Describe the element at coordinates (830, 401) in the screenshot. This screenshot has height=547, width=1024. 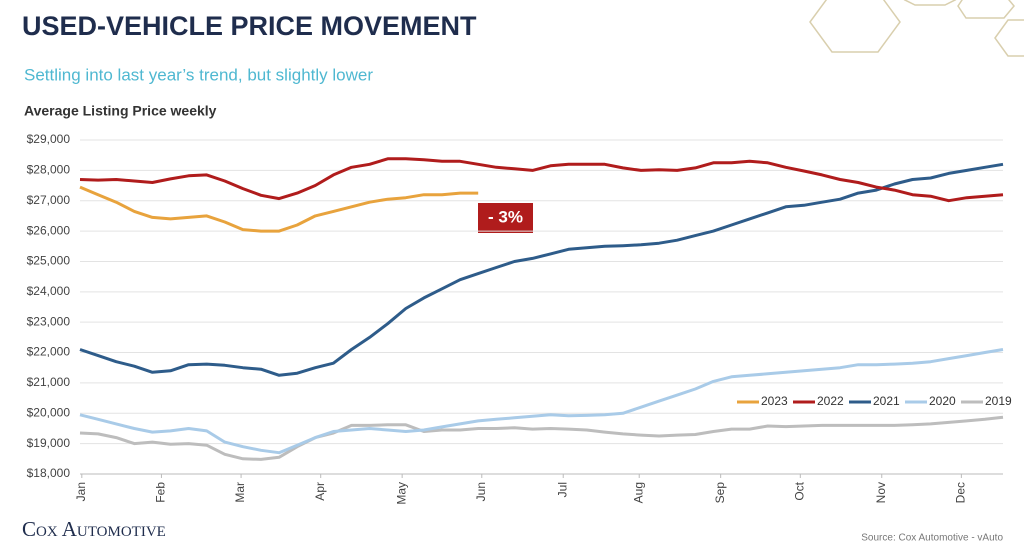
I see `legend-label: 2022` at that location.